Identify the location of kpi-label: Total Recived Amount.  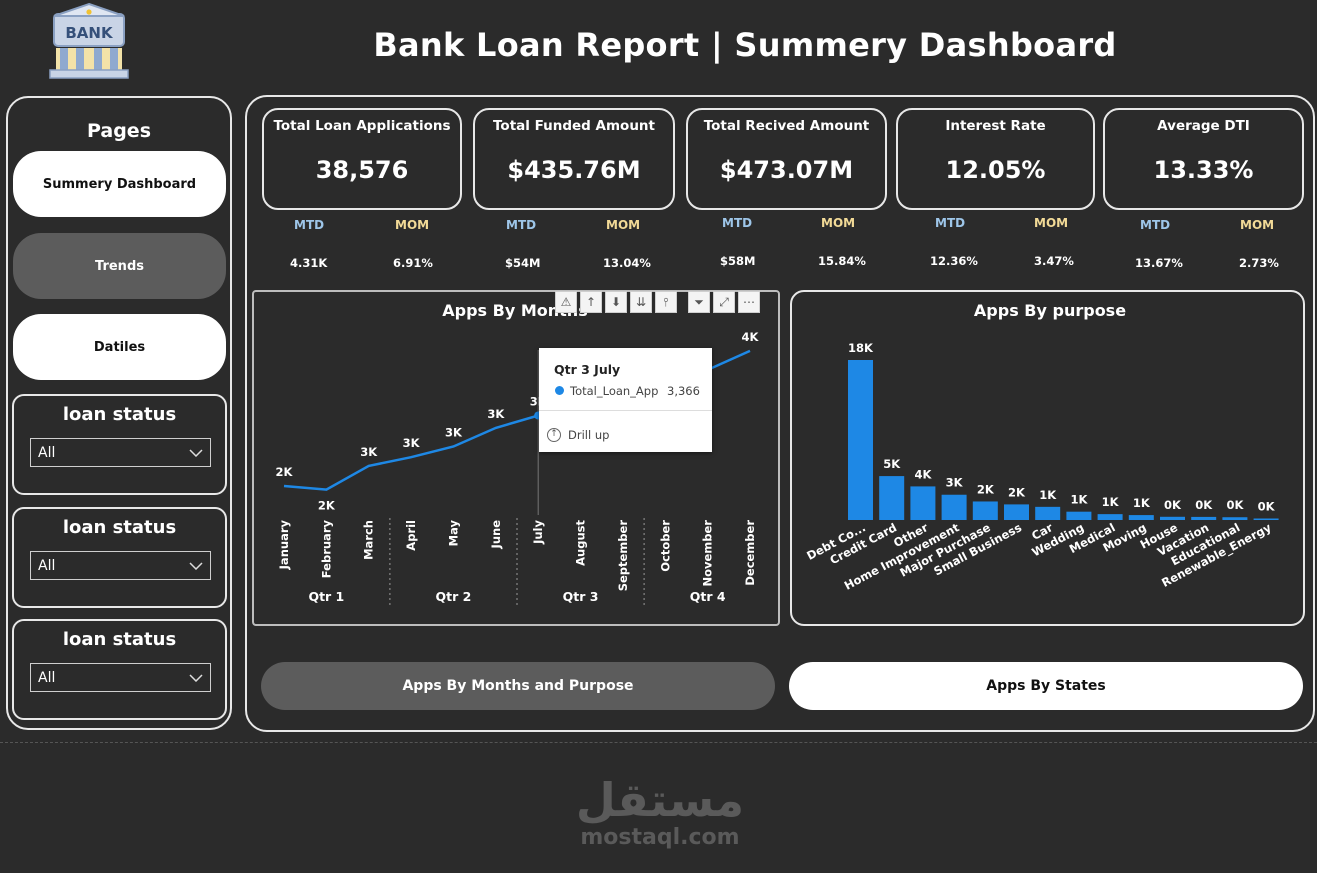
(786, 126).